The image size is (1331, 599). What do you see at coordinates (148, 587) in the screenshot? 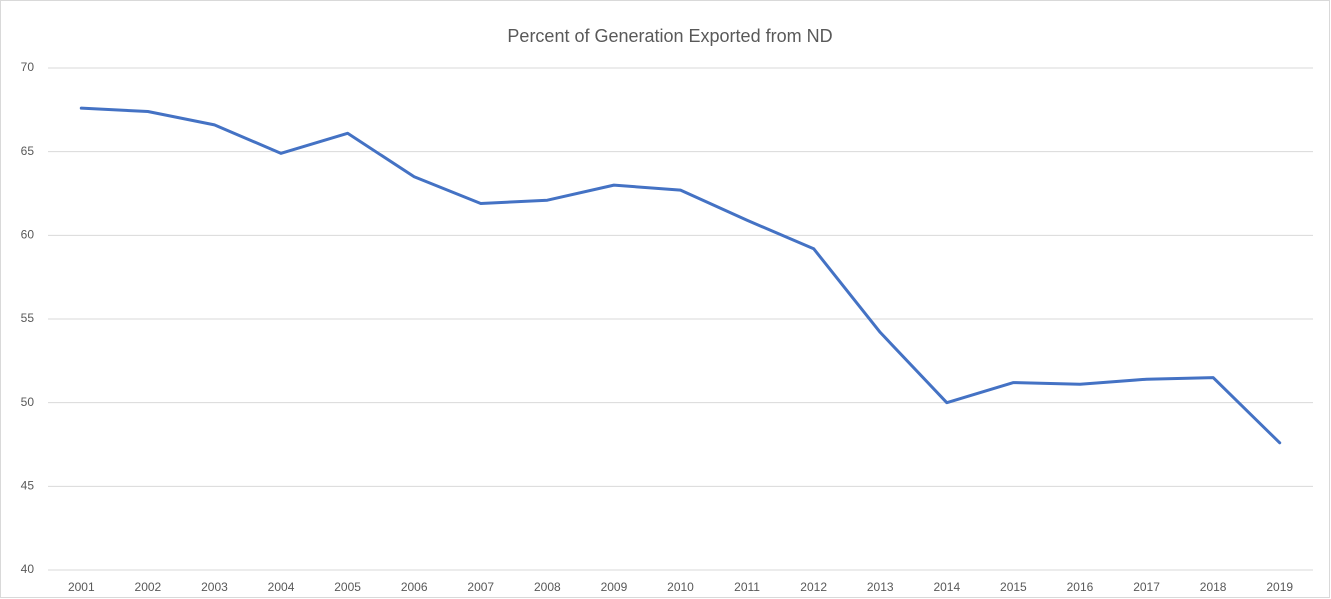
I see `x-tick-label: 2002` at bounding box center [148, 587].